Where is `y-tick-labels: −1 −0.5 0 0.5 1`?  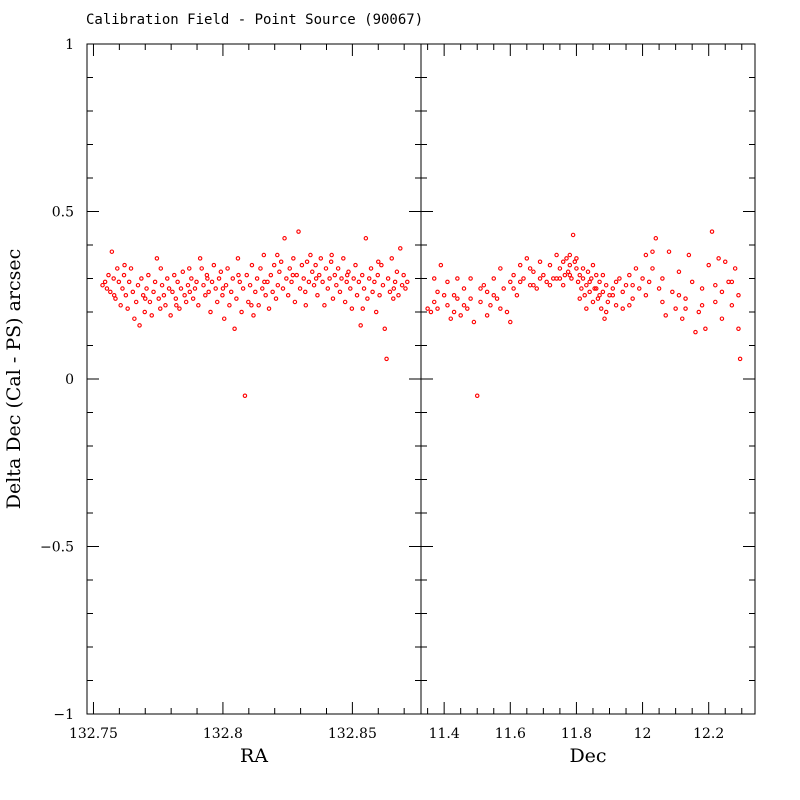 y-tick-labels: −1 −0.5 0 0.5 1 is located at coordinates (57, 380).